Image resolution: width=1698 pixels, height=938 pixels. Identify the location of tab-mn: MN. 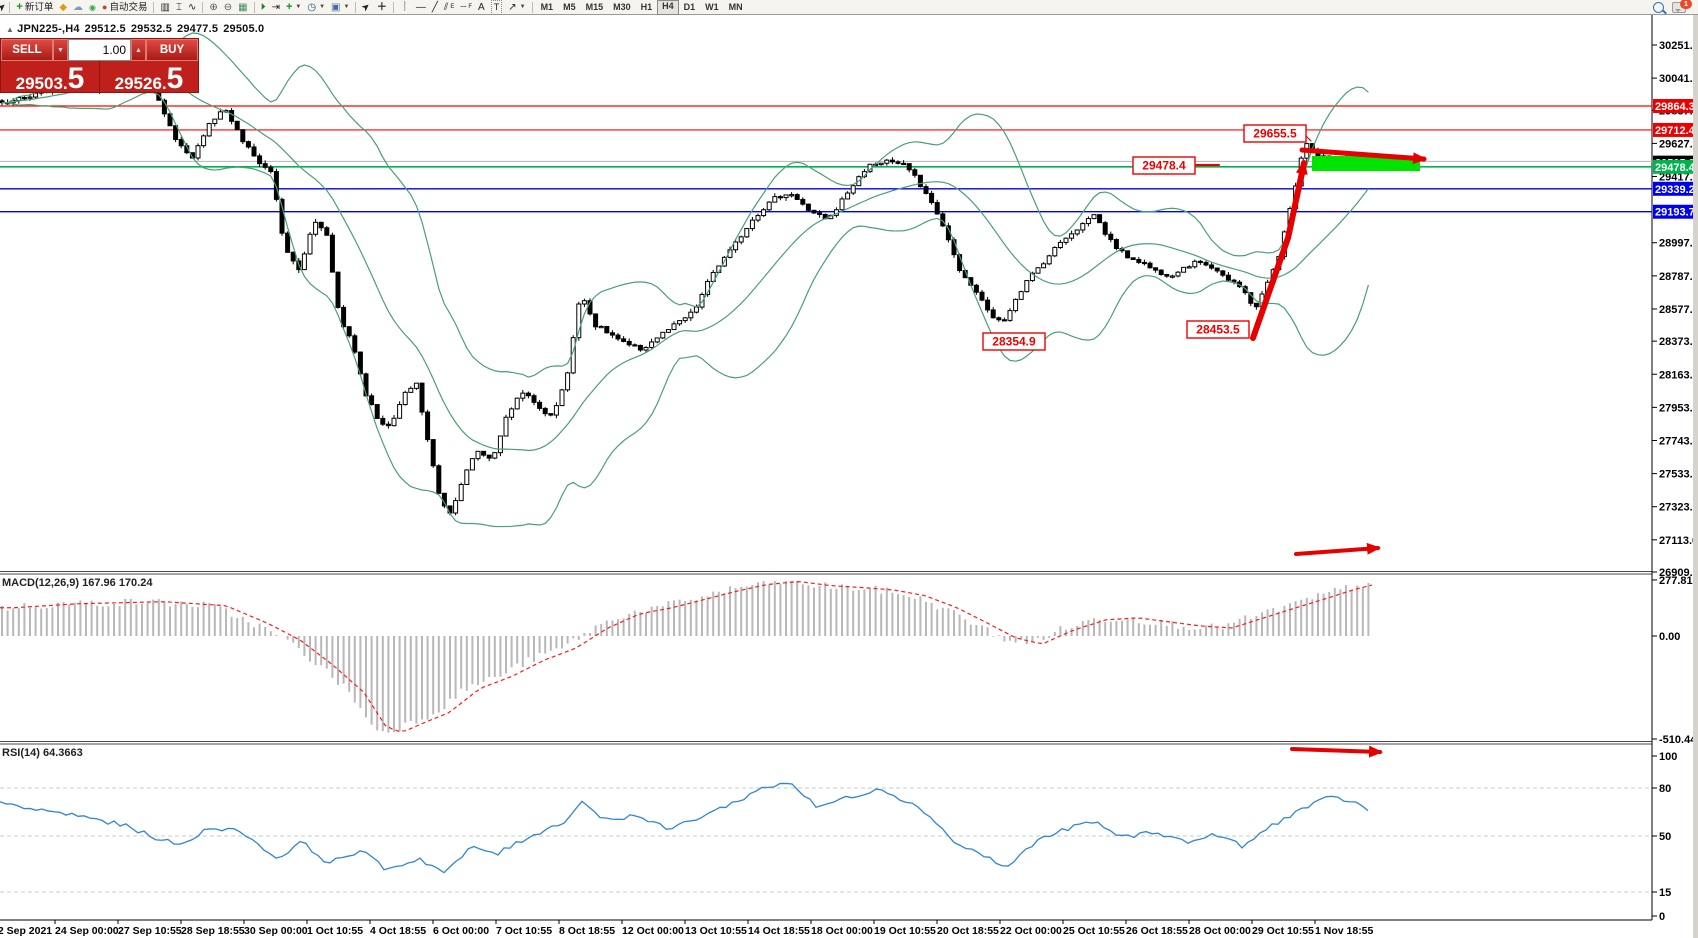
(735, 6).